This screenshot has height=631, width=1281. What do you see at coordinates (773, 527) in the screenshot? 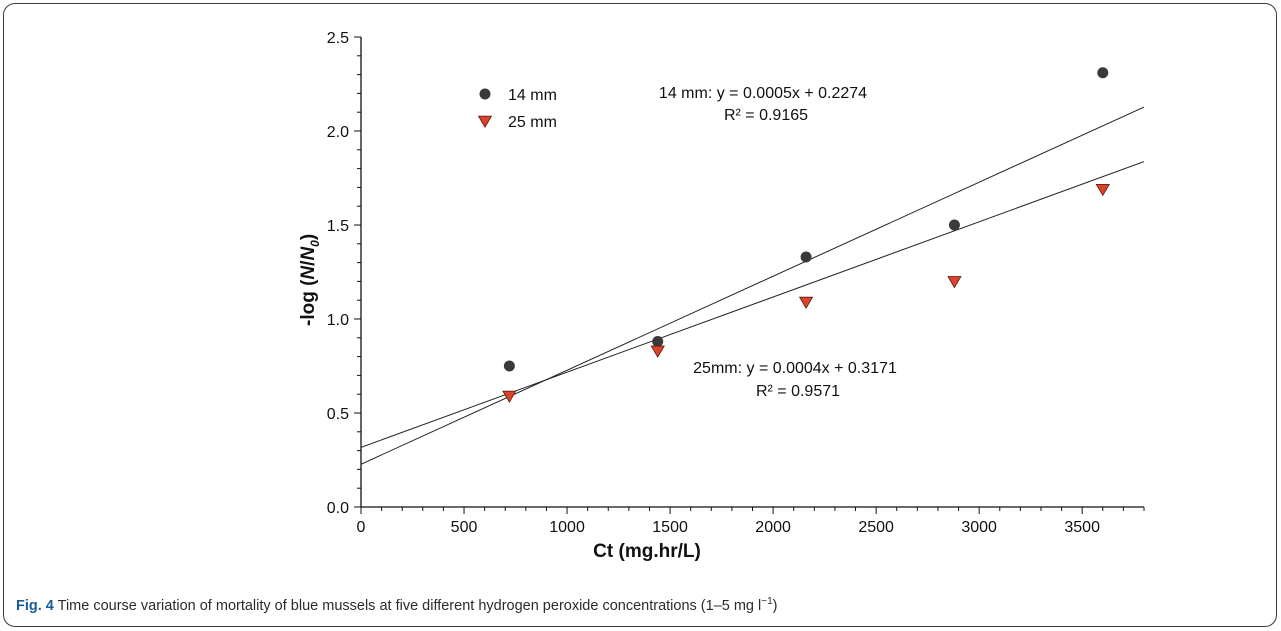
I see `x-tick-label: 2000` at bounding box center [773, 527].